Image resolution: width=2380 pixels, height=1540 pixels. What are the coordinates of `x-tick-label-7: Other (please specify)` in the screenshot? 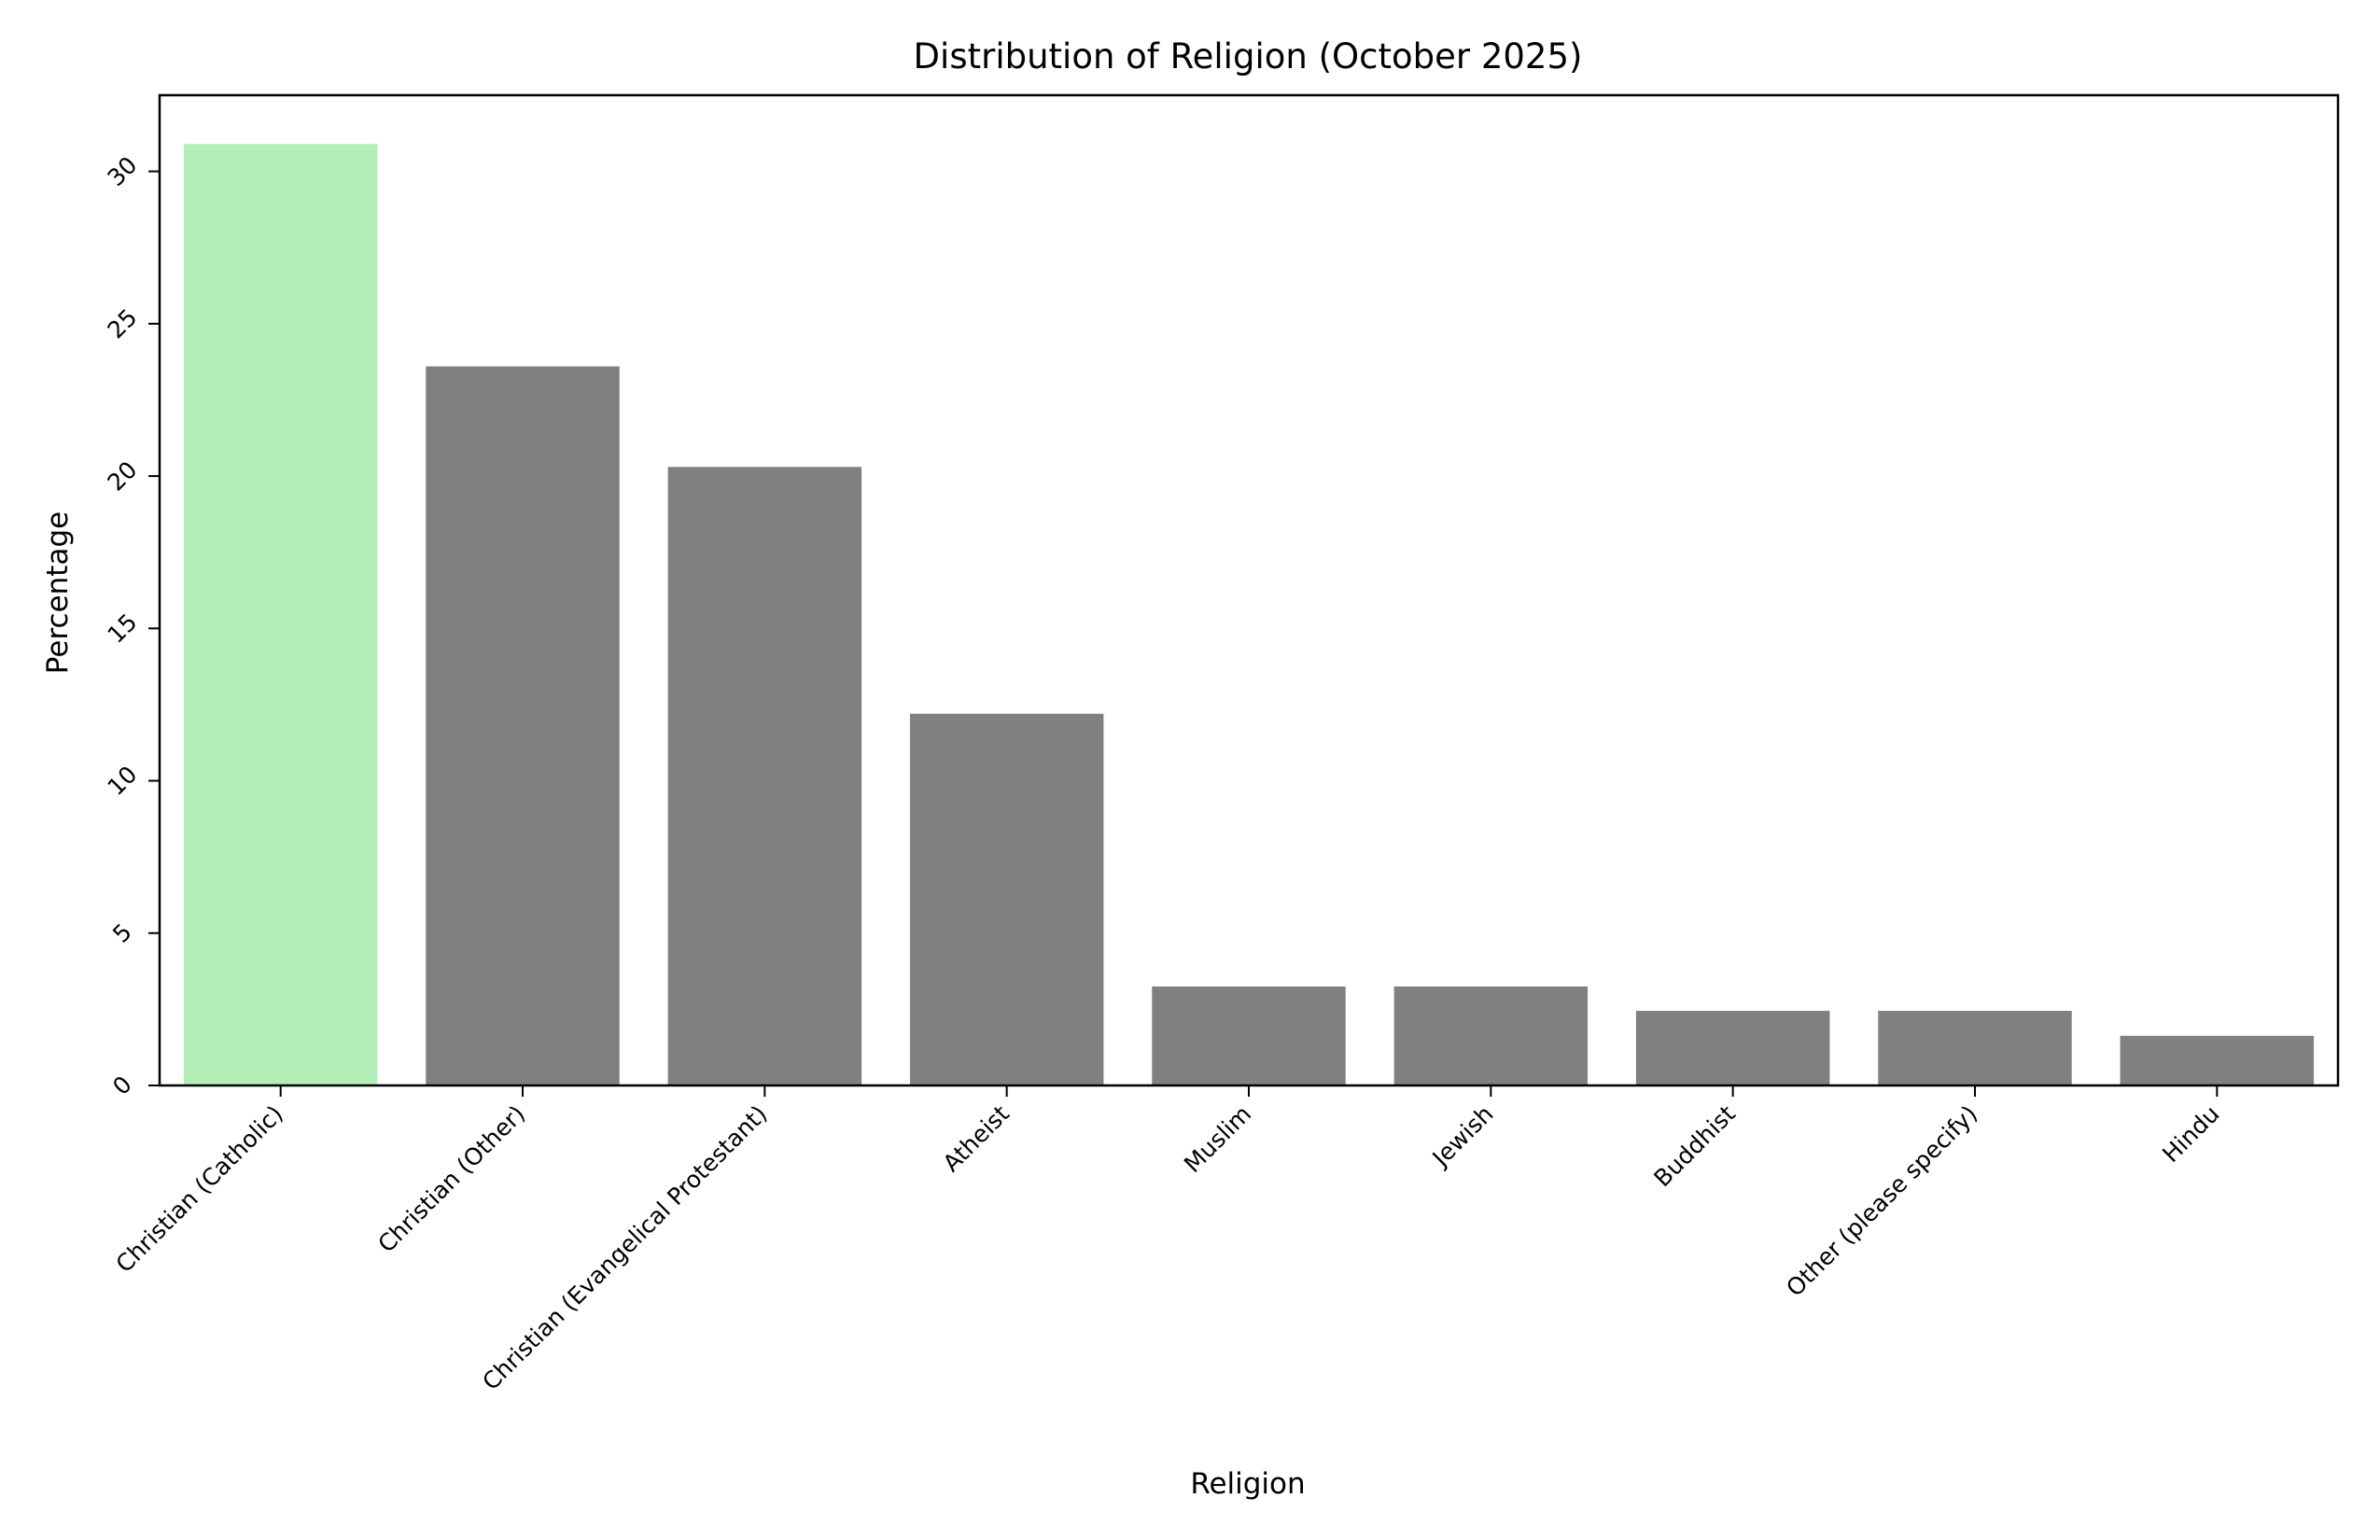 It's located at (1881, 1201).